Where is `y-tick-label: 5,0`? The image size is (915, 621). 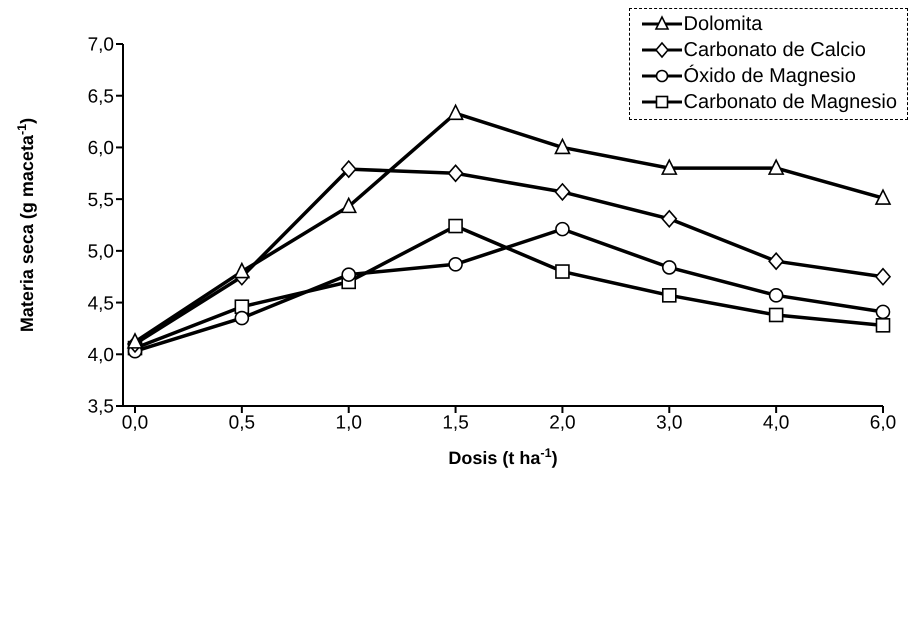
y-tick-label: 5,0 is located at coordinates (101, 252).